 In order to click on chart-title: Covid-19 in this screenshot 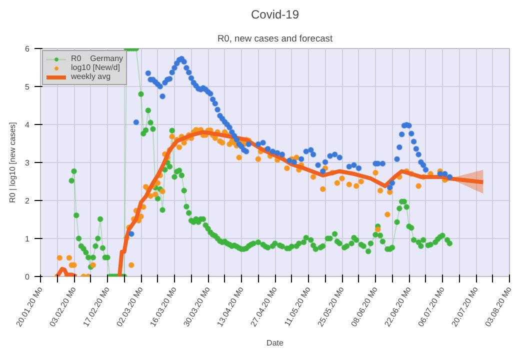, I will do `click(275, 15)`.